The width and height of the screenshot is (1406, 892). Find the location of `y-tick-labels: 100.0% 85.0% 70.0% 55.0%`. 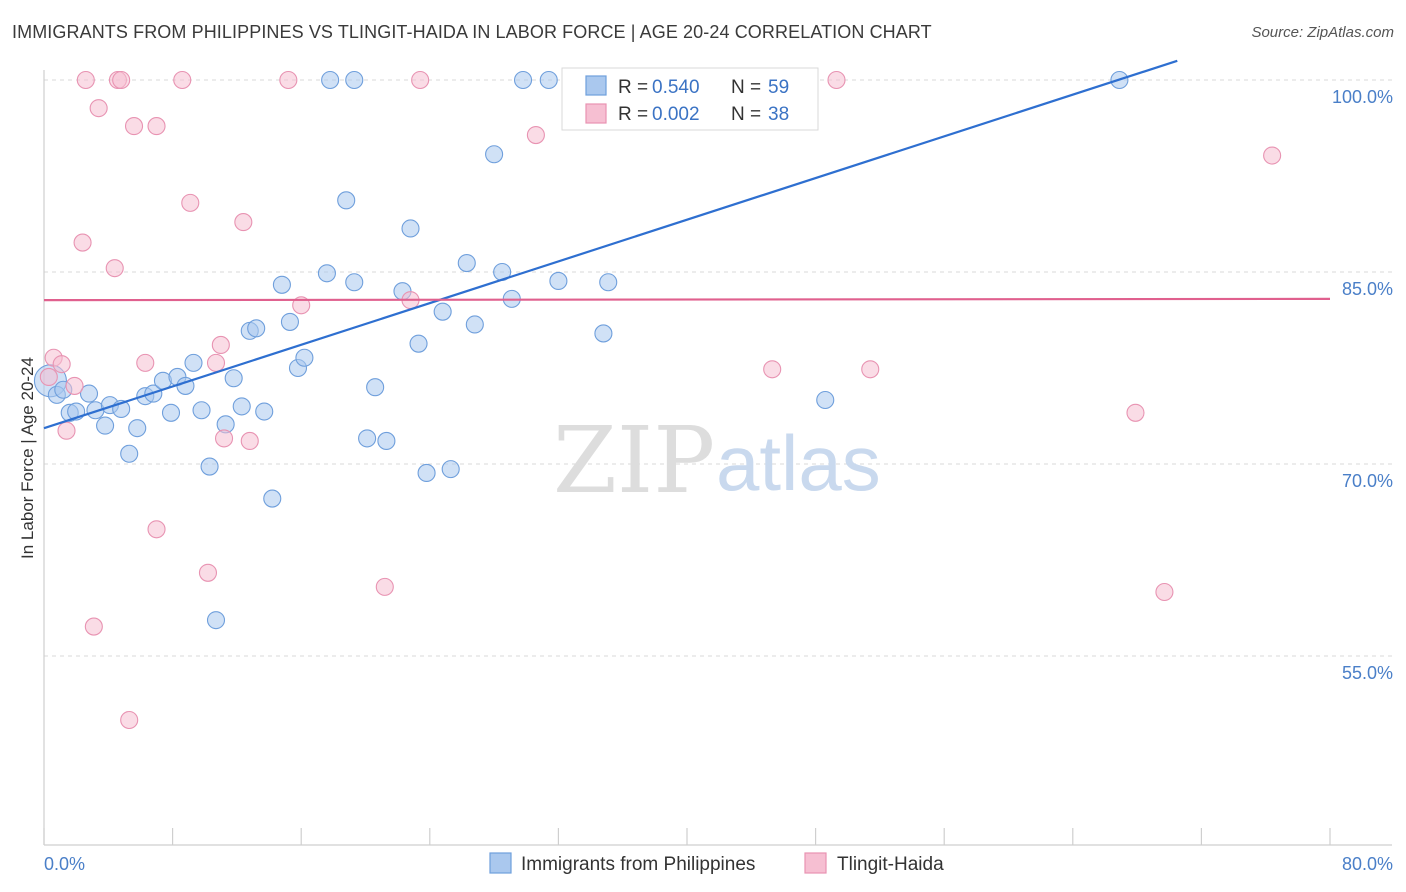

y-tick-labels: 100.0% 85.0% 70.0% 55.0% is located at coordinates (1362, 385).